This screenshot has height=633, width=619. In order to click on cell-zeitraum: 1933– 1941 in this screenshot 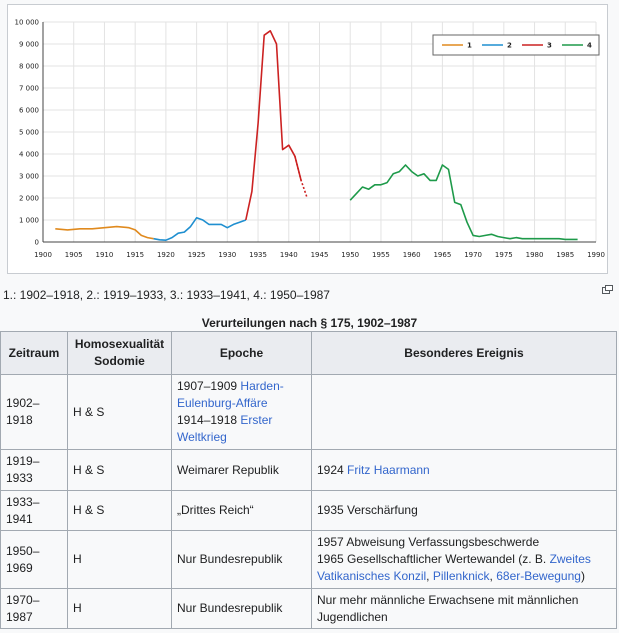, I will do `click(34, 510)`.